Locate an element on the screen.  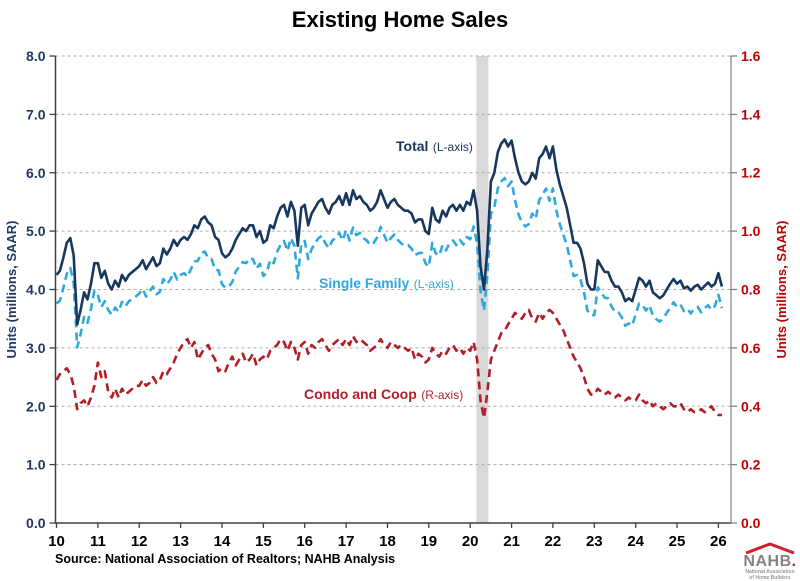
right-axis-tick-label: 1.0 is located at coordinates (751, 231).